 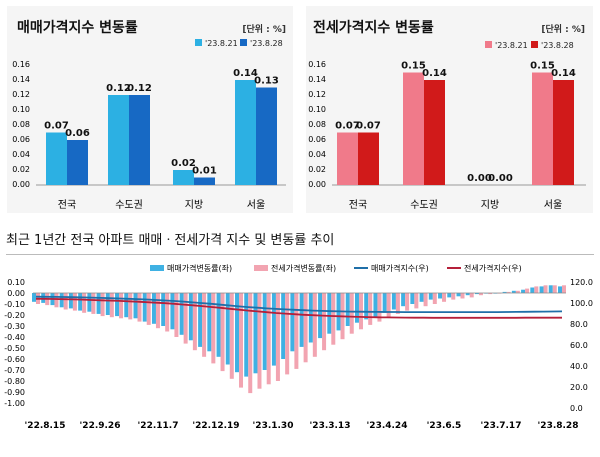 I want to click on y-tick-label: -0.60, so click(x=14, y=359).